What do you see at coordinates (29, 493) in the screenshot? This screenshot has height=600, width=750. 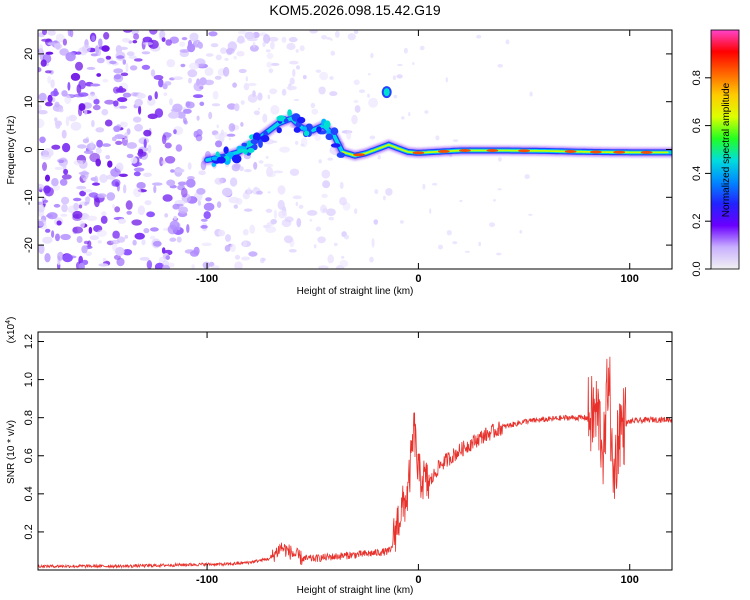 I see `snr-ytick-label: 0.4` at bounding box center [29, 493].